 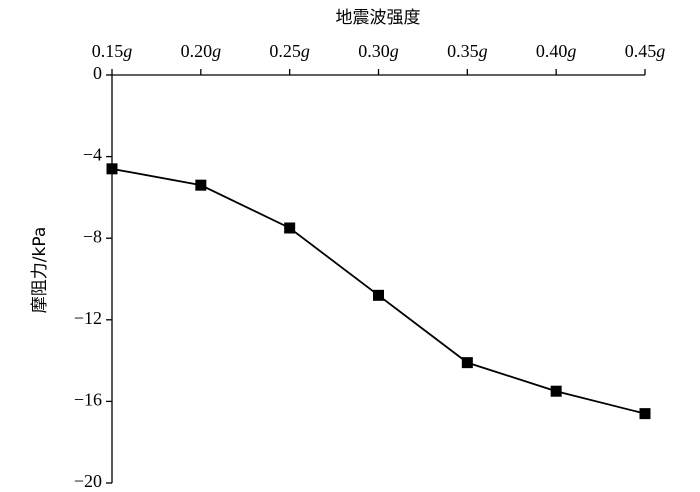 What do you see at coordinates (645, 51) in the screenshot?
I see `x-tick-label: 0.45g` at bounding box center [645, 51].